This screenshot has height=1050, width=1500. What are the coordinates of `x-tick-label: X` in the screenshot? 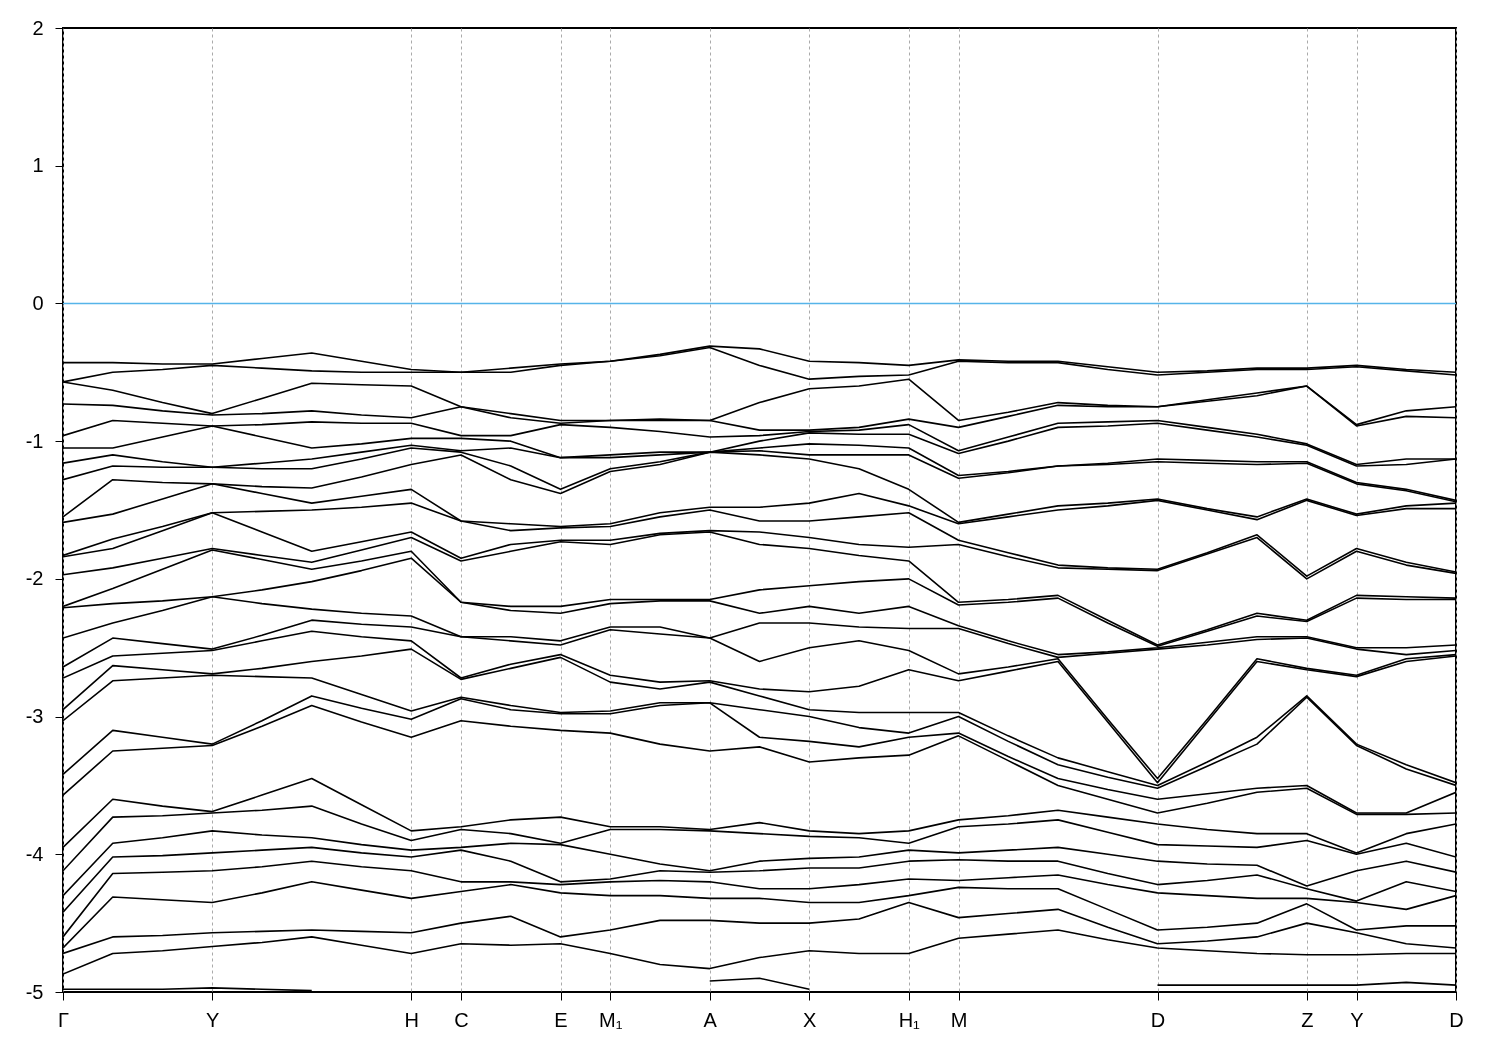 It's located at (810, 1019).